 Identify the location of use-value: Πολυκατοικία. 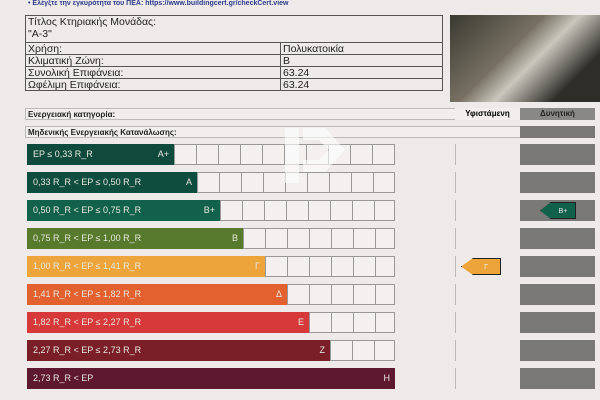
(313, 49).